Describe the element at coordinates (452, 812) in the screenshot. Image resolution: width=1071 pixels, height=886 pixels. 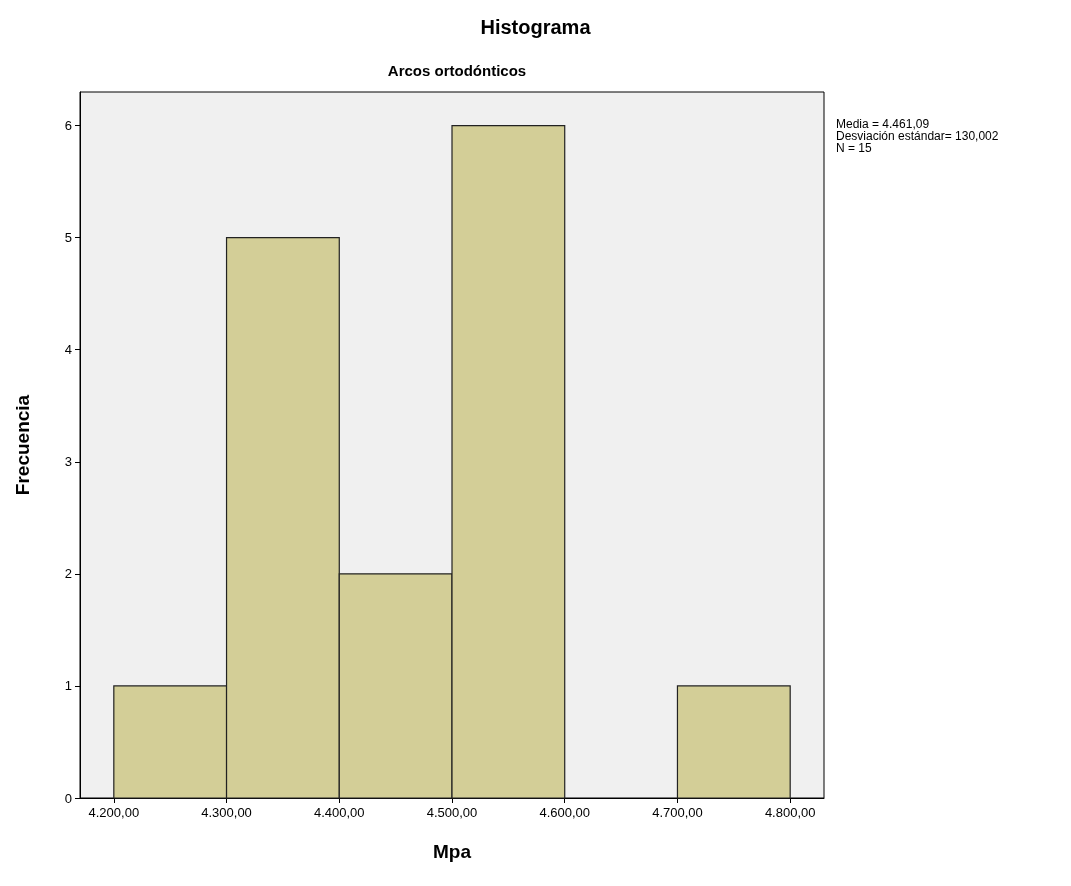
I see `x-tick-label: 4.500,00` at that location.